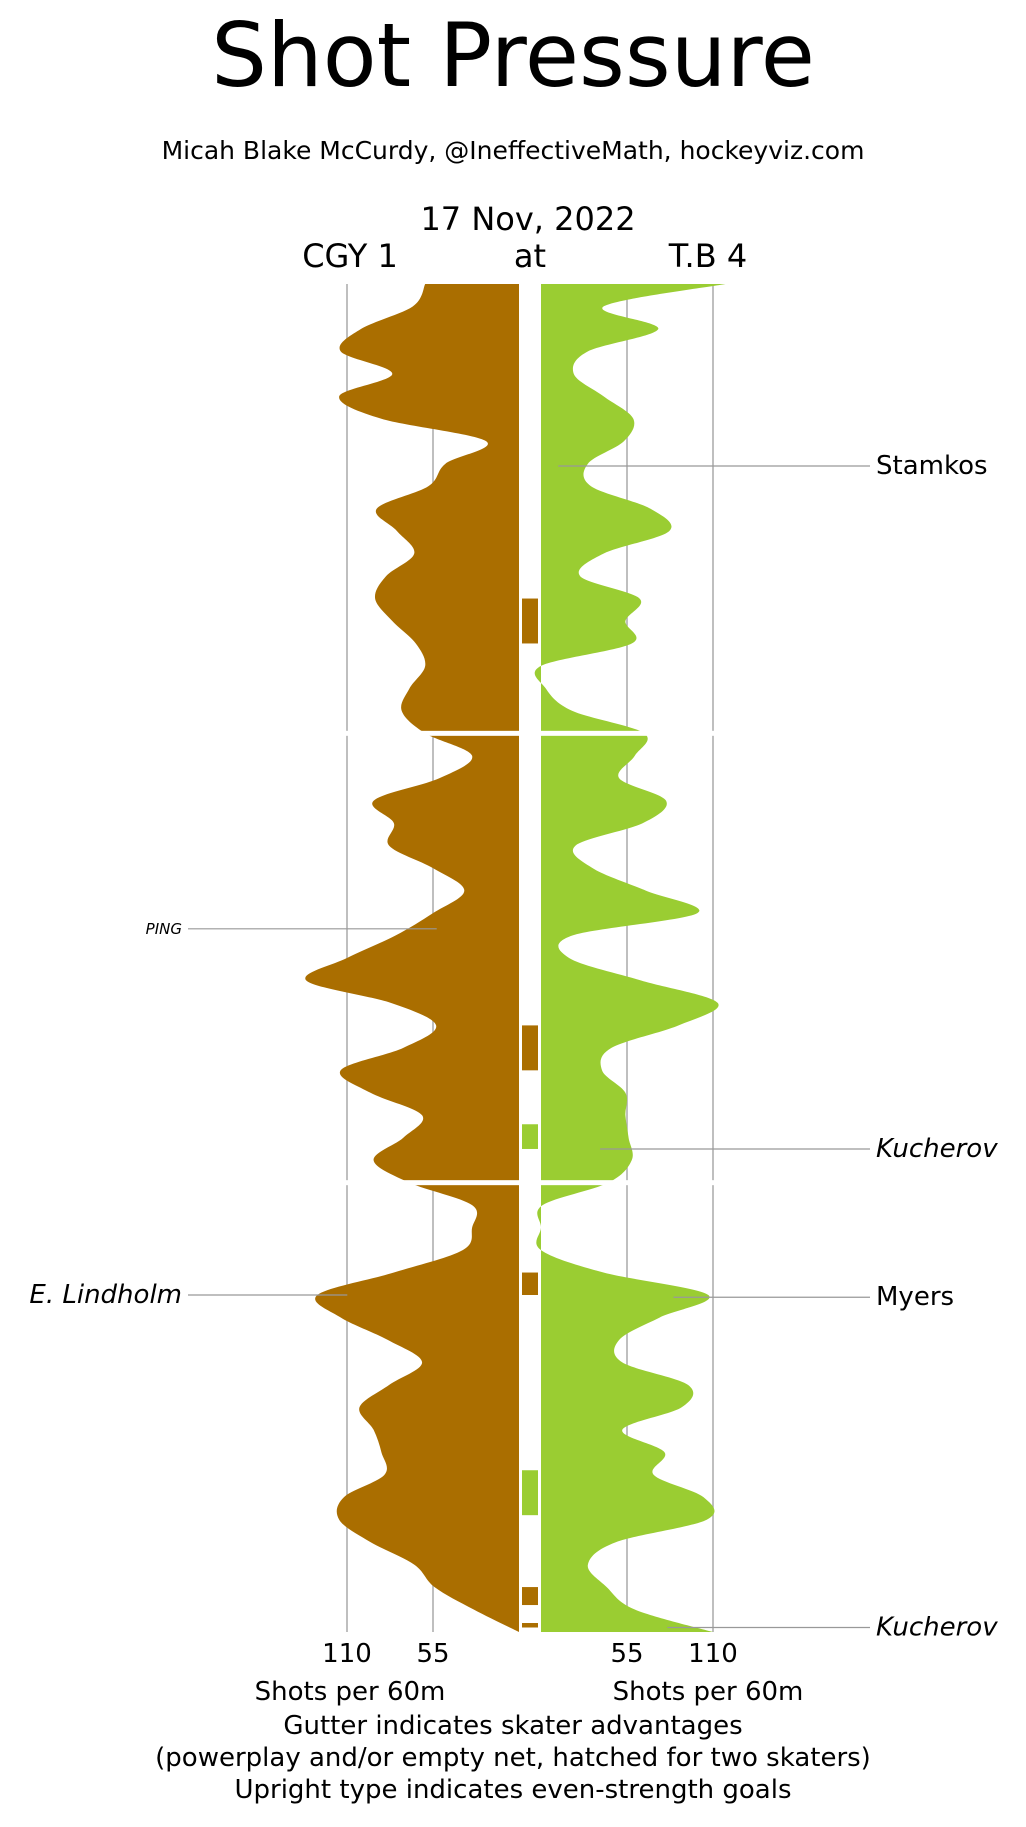 The height and width of the screenshot is (1827, 1026). What do you see at coordinates (799, 1149) in the screenshot?
I see `goal-annotation-3: Kucherov` at bounding box center [799, 1149].